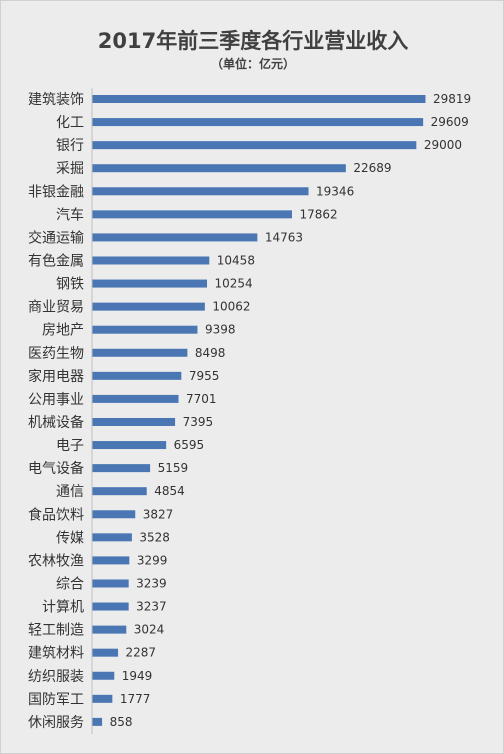  I want to click on category-label: 有色金属, so click(56, 260).